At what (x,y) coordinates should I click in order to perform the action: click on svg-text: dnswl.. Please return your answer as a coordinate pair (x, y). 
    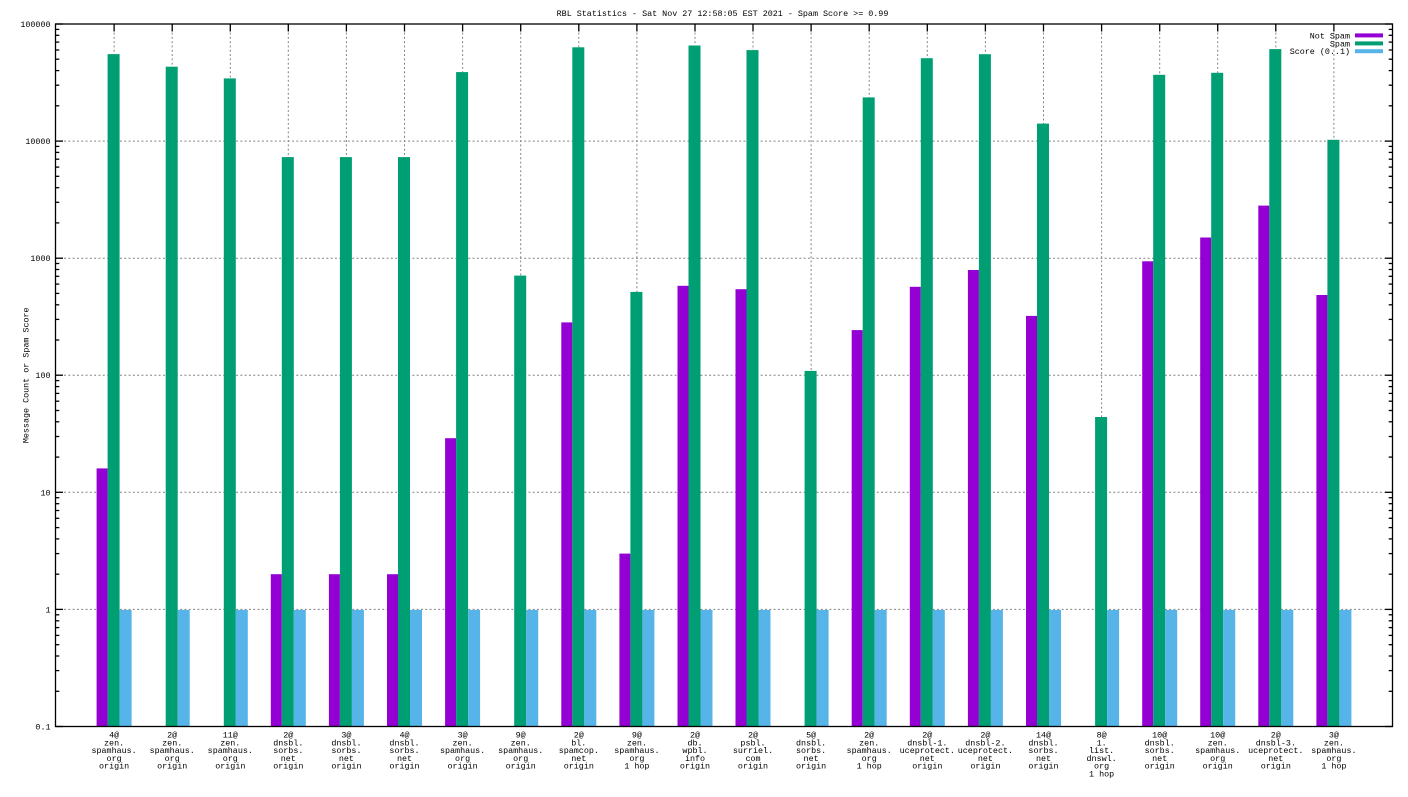
    Looking at the image, I should click on (1102, 759).